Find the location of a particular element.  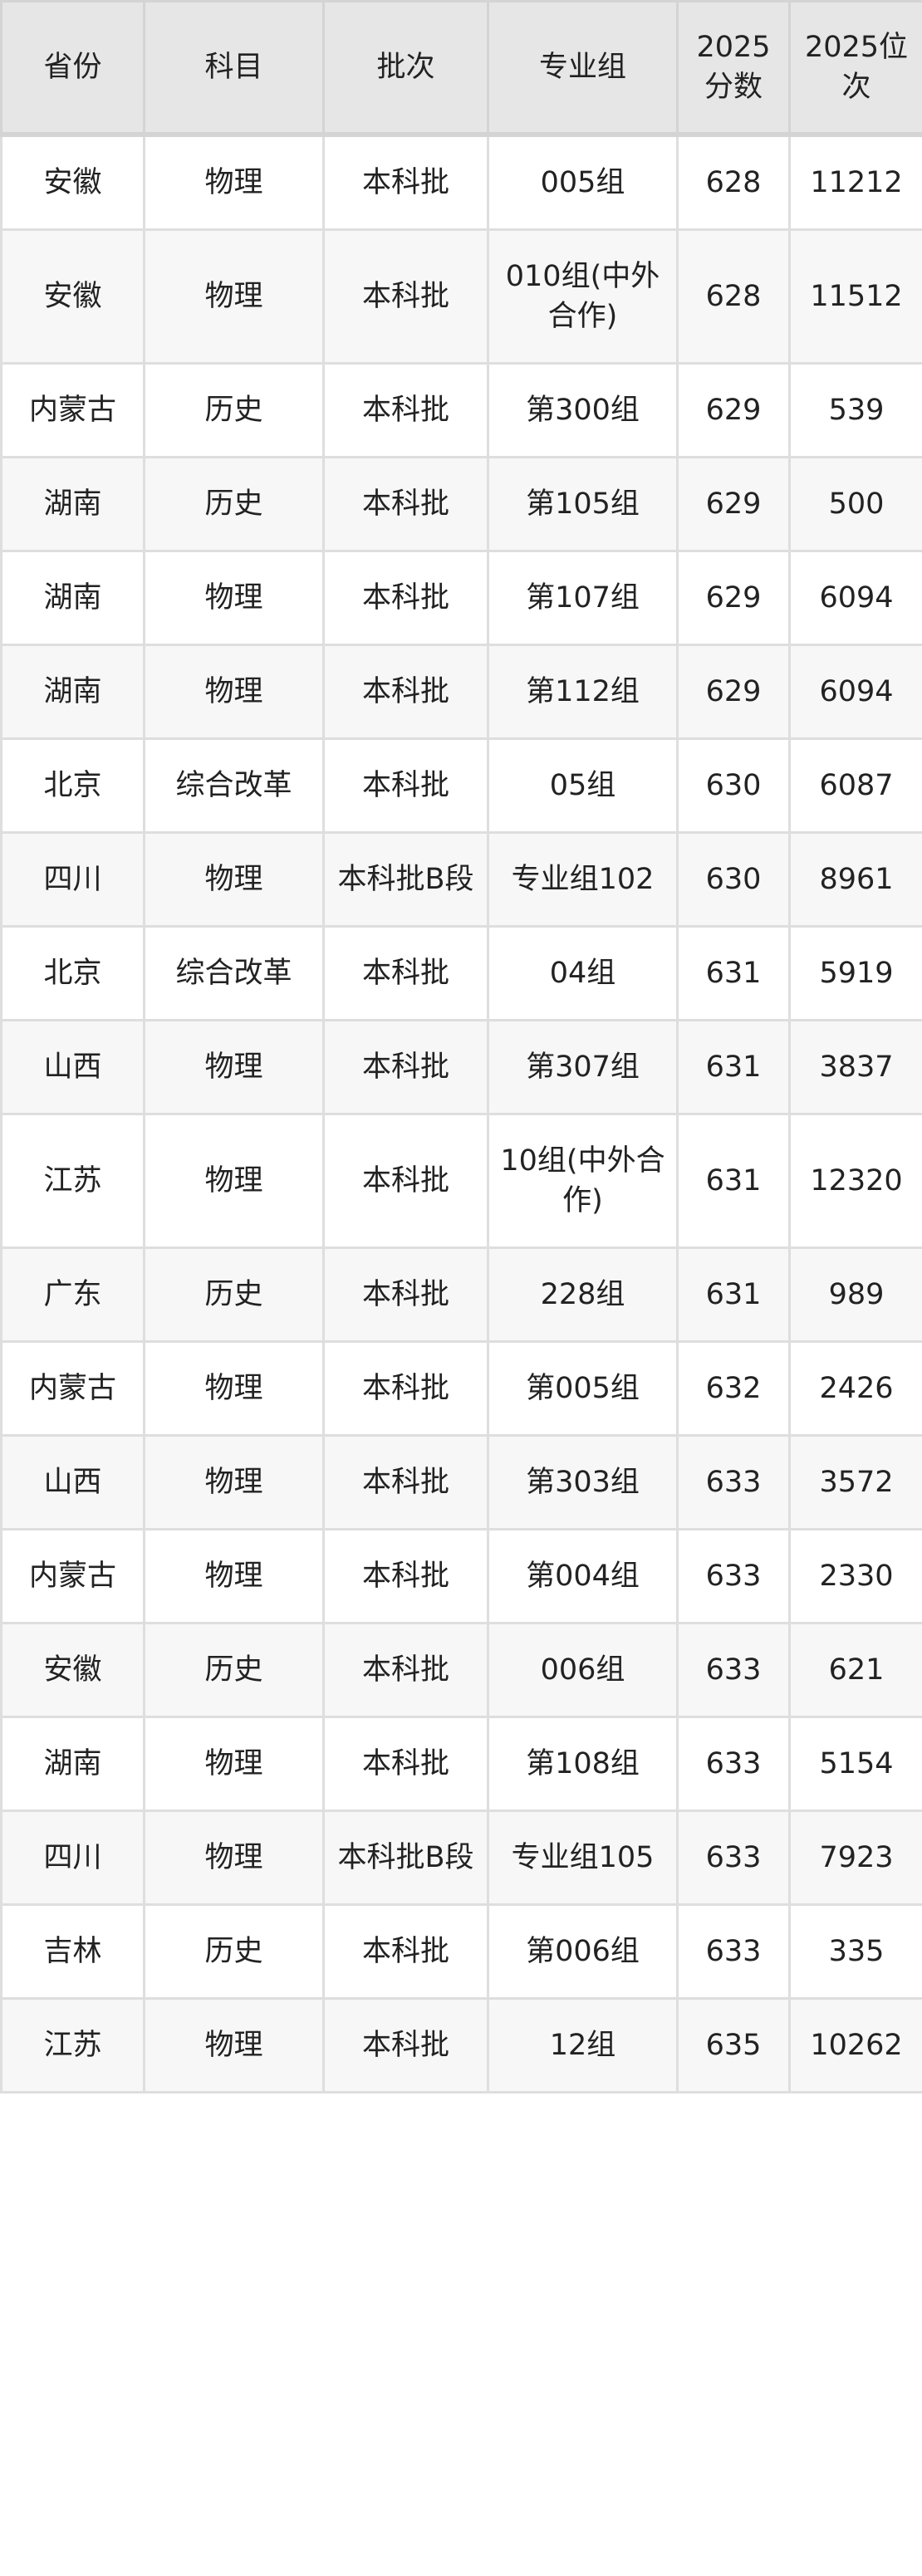

cell-major-group: 专业组105 is located at coordinates (583, 1858).